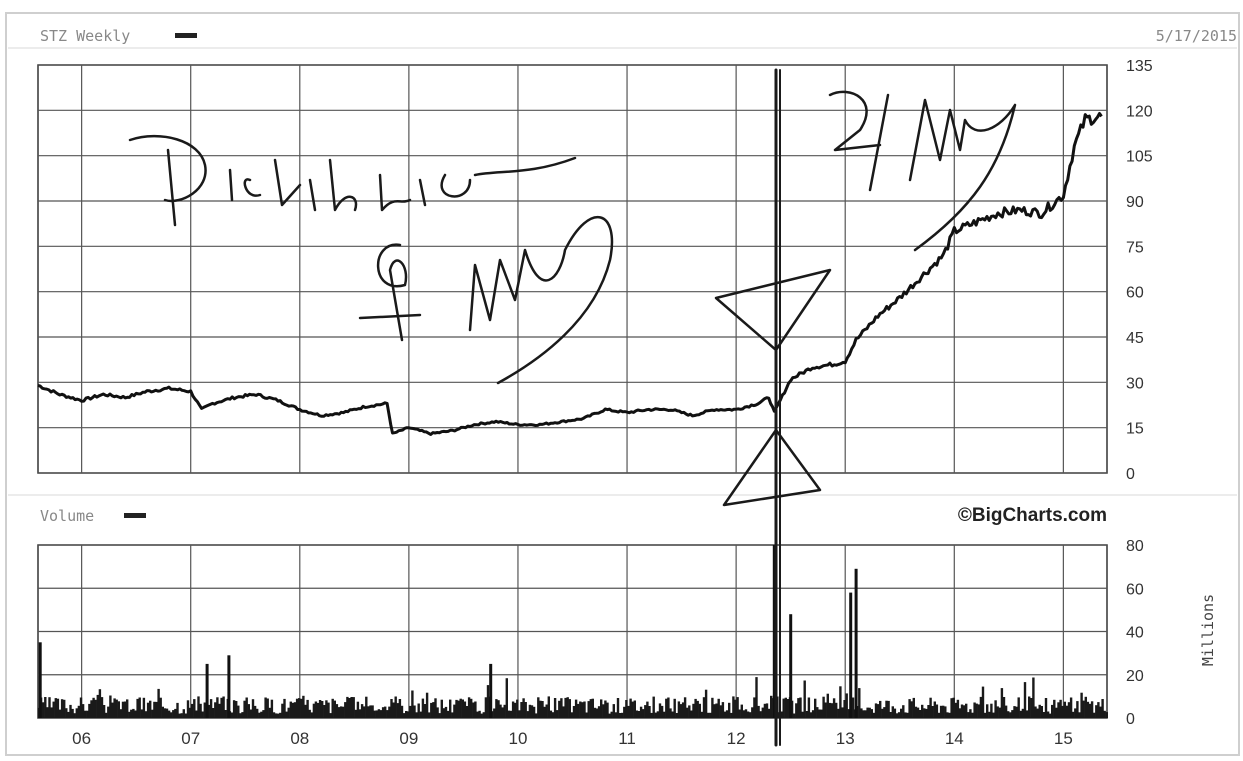 This screenshot has width=1243, height=761. What do you see at coordinates (1135, 633) in the screenshot?
I see `volume-y-axis: 0 20 40 60 80` at bounding box center [1135, 633].